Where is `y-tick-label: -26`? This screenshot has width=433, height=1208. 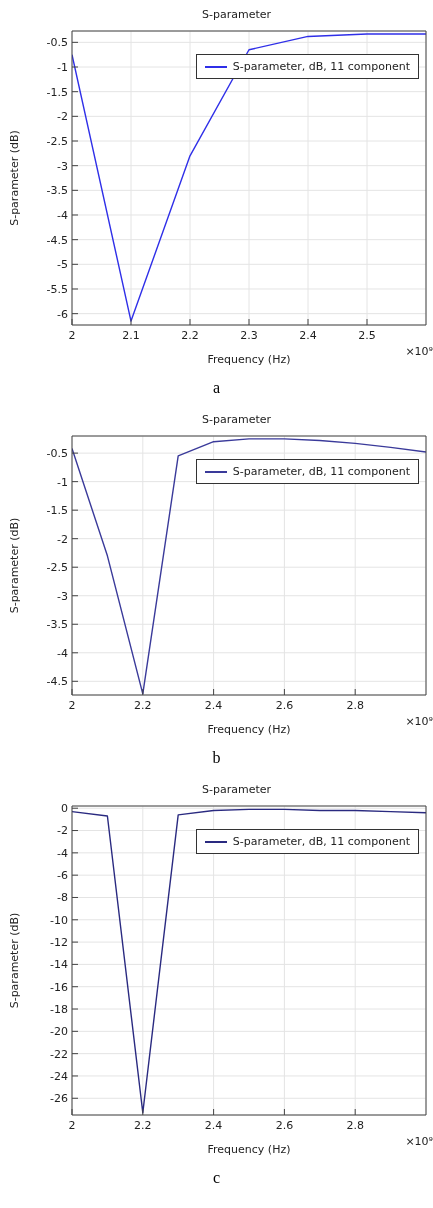
y-tick-label: -26 is located at coordinates (59, 1099).